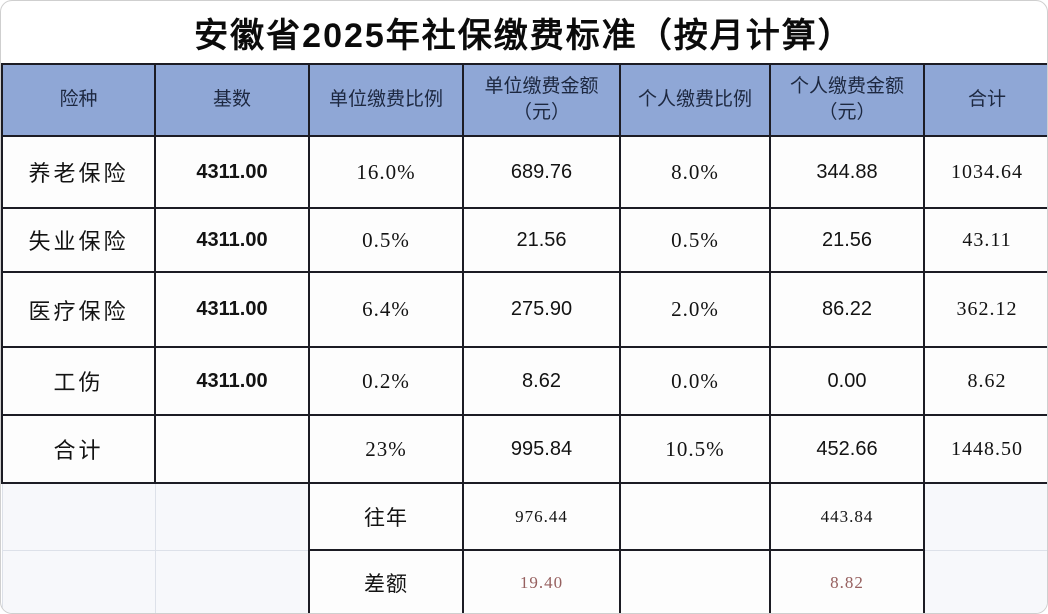 The image size is (1048, 614). Describe the element at coordinates (541, 172) in the screenshot. I see `table-cell: 689.76` at that location.